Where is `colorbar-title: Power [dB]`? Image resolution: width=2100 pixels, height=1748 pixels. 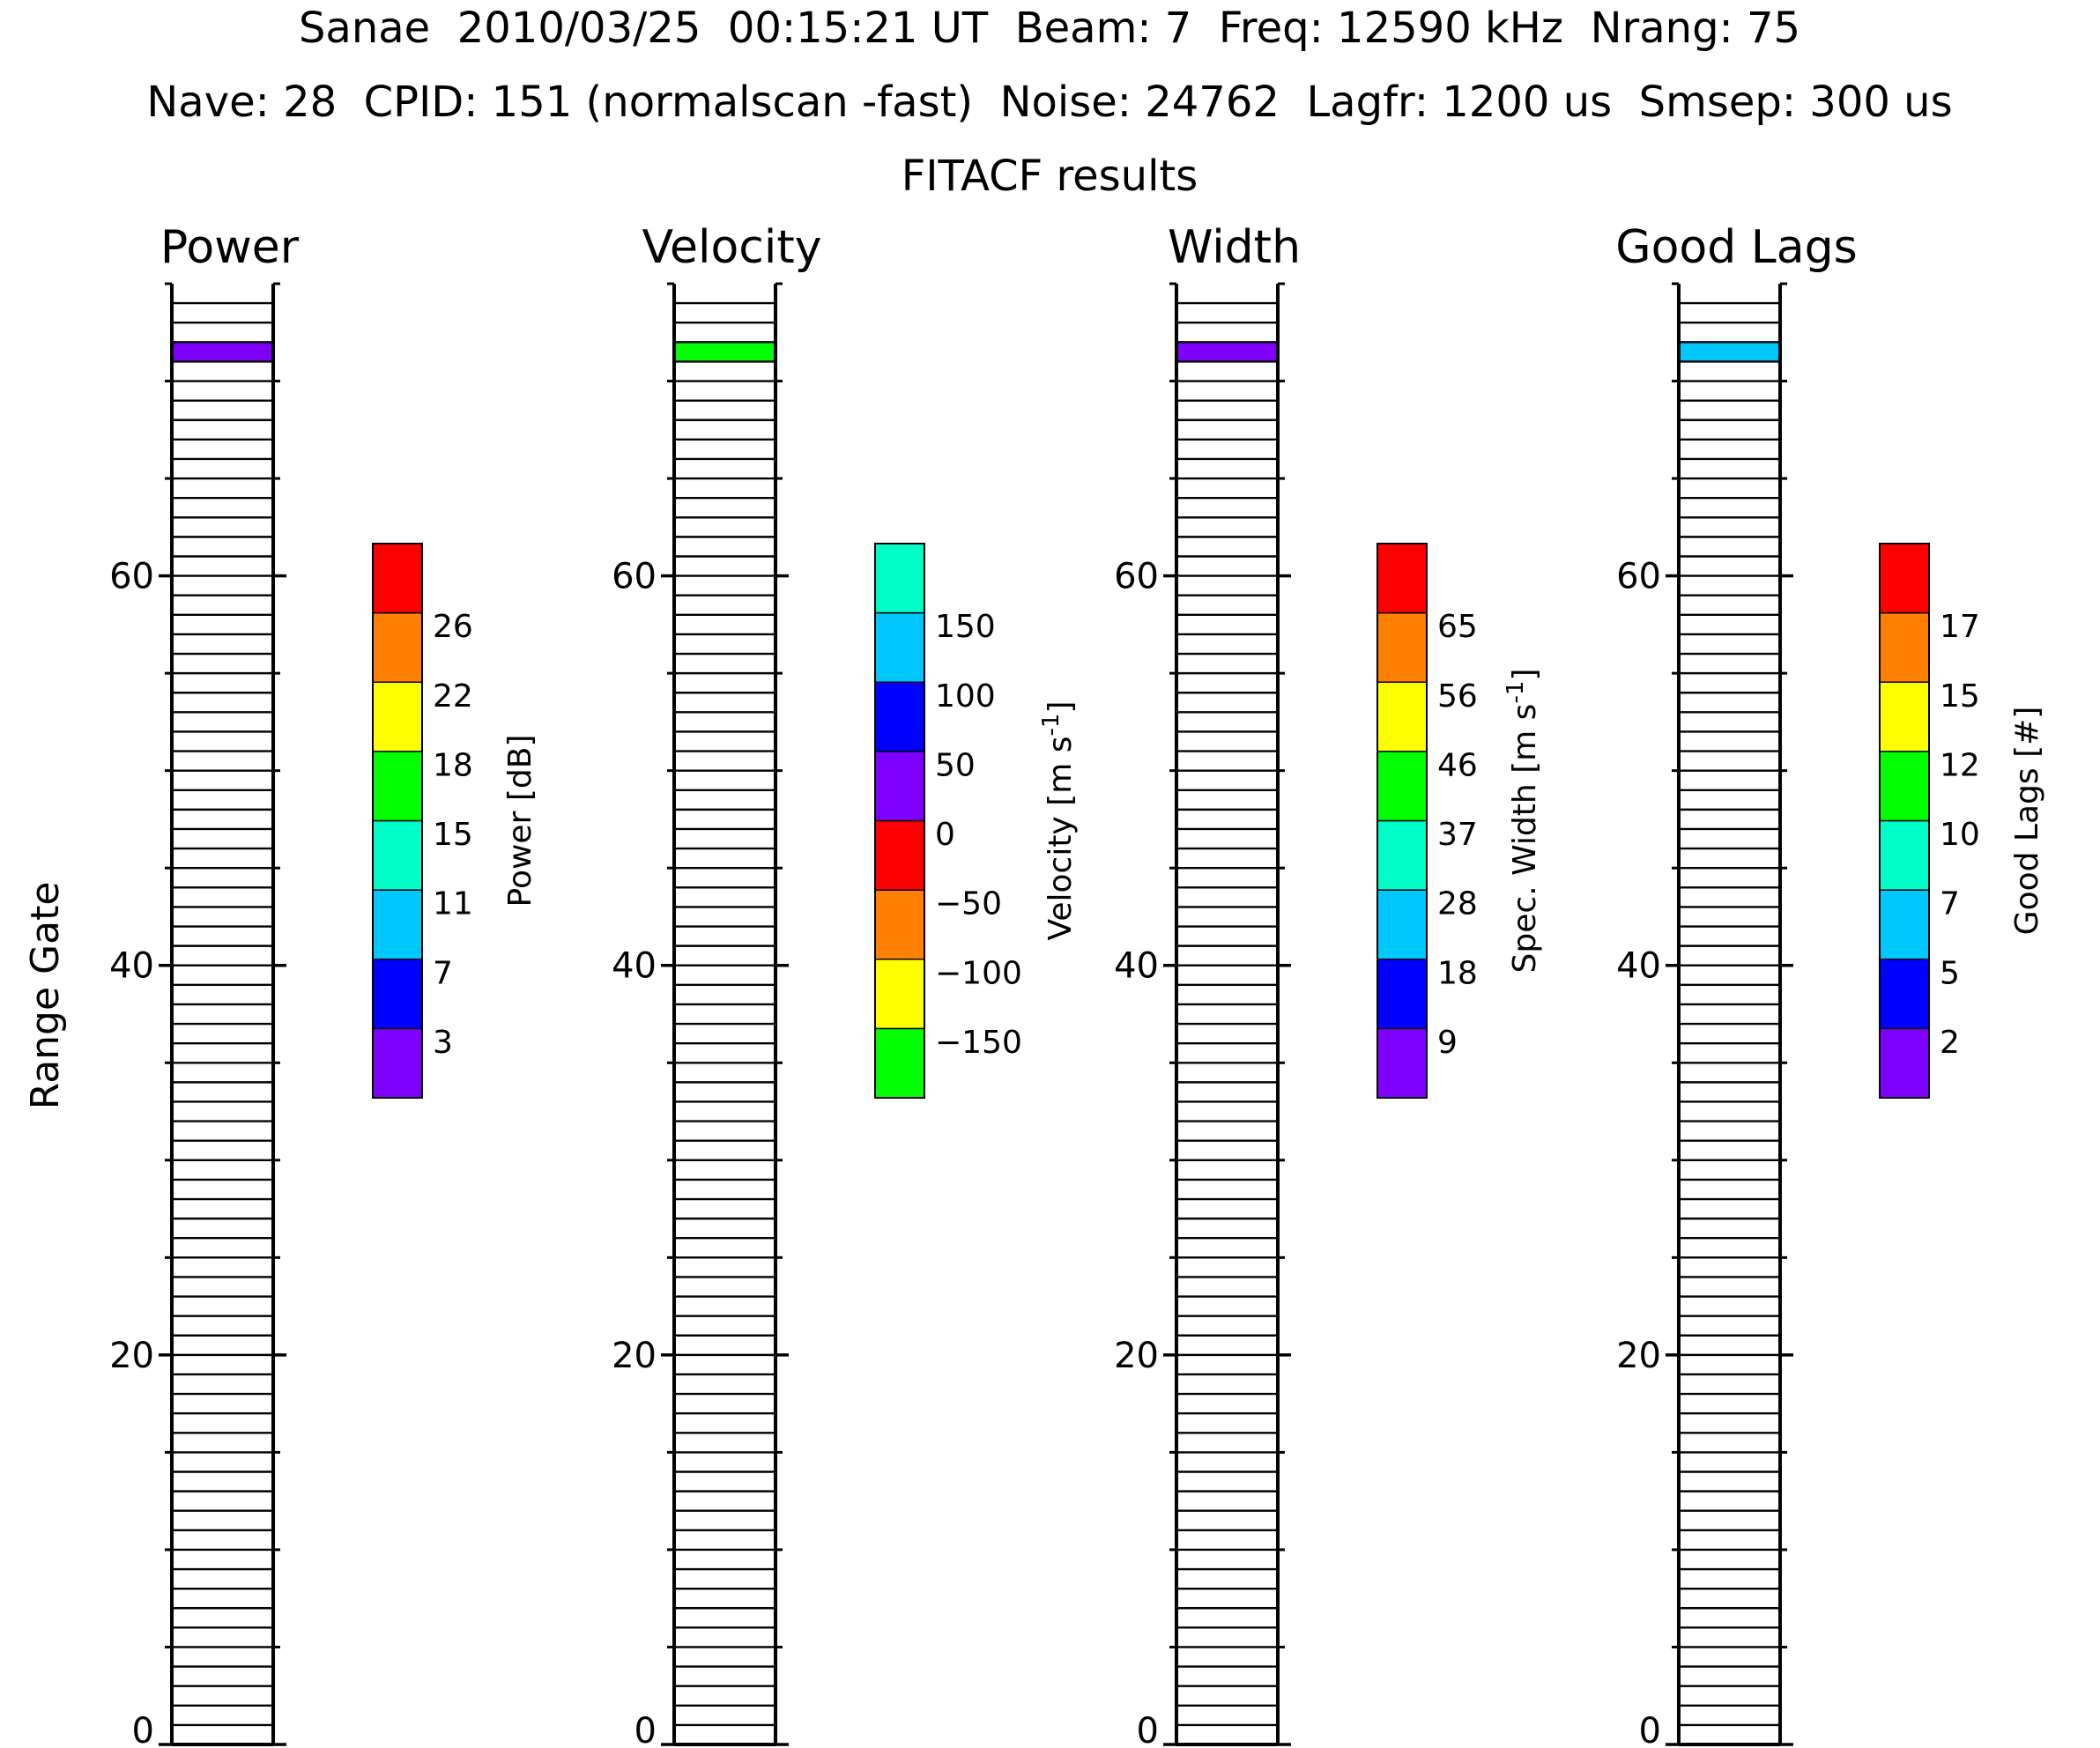
colorbar-title: Power [dB] is located at coordinates (520, 821).